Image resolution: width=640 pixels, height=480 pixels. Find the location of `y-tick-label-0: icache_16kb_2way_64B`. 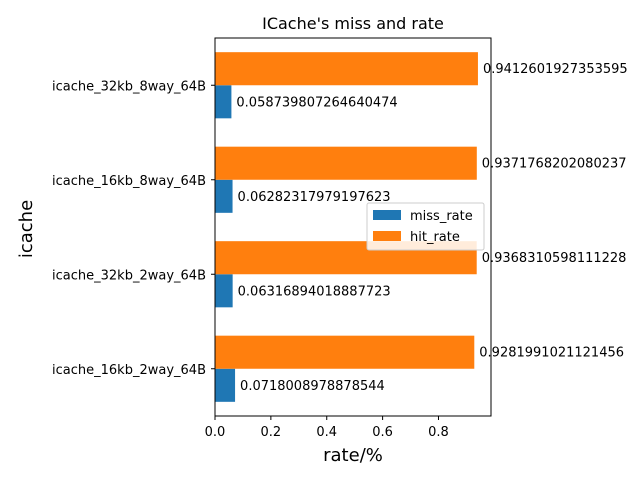

y-tick-label-0: icache_16kb_2way_64B is located at coordinates (129, 370).